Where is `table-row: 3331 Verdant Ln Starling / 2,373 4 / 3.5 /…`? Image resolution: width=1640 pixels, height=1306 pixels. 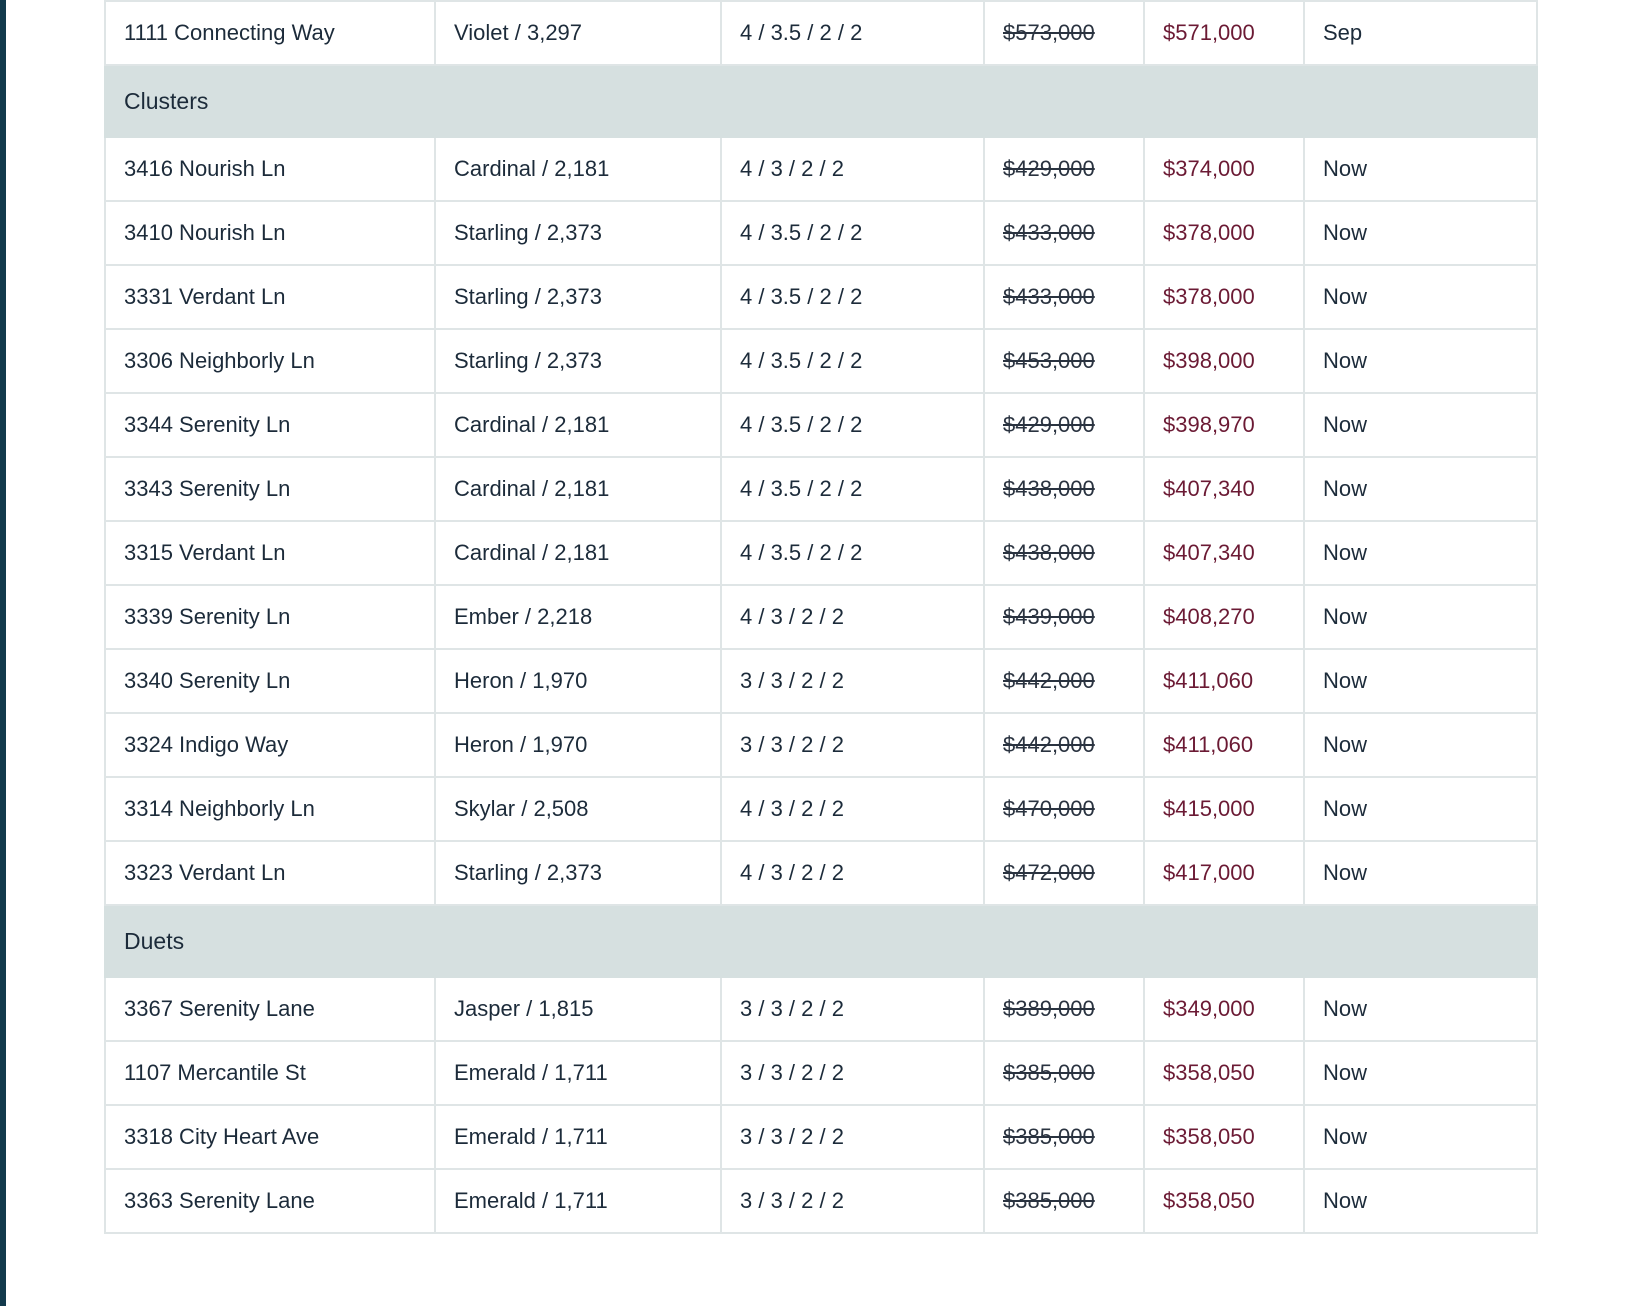
table-row: 3331 Verdant Ln Starling / 2,373 4 / 3.5 /… is located at coordinates (821, 297).